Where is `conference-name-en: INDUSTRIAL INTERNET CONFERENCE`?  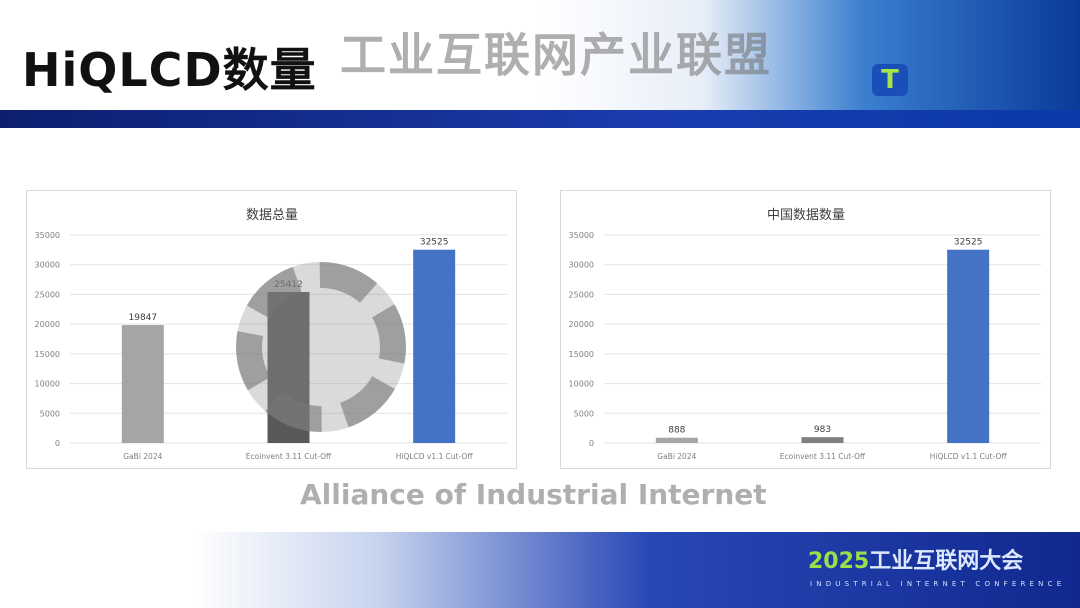
conference-name-en: INDUSTRIAL INTERNET CONFERENCE is located at coordinates (938, 584).